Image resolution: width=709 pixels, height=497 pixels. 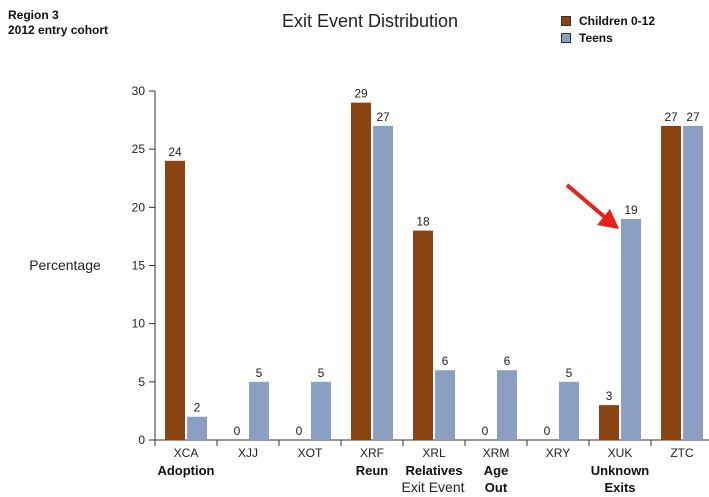 I want to click on category-description-label: Reun, so click(x=372, y=470).